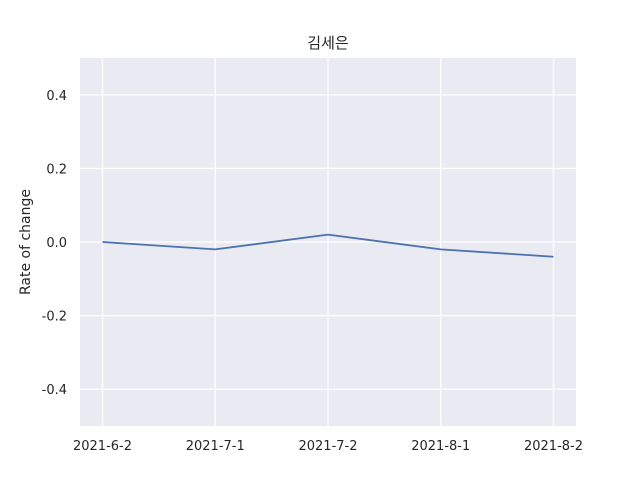 The width and height of the screenshot is (640, 480). Describe the element at coordinates (26, 242) in the screenshot. I see `y-axis-label: Rate of change` at that location.